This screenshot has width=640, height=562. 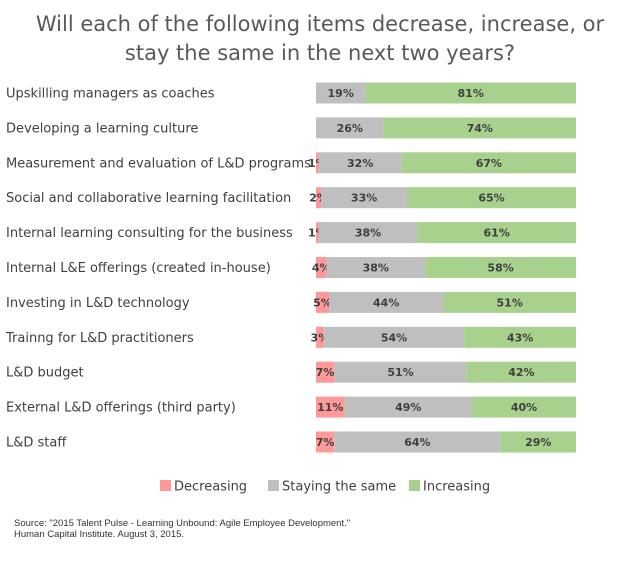 I want to click on bar-row-11: L&D staff 7% 64% 29%, so click(x=291, y=442).